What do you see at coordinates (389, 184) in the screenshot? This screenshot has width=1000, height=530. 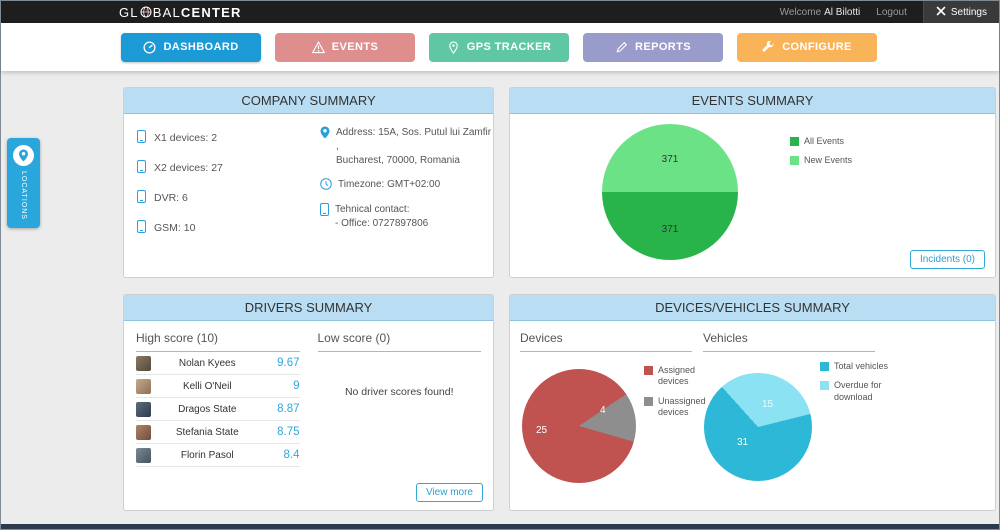 I see `timezone-text: Timezone: GMT+02:00` at bounding box center [389, 184].